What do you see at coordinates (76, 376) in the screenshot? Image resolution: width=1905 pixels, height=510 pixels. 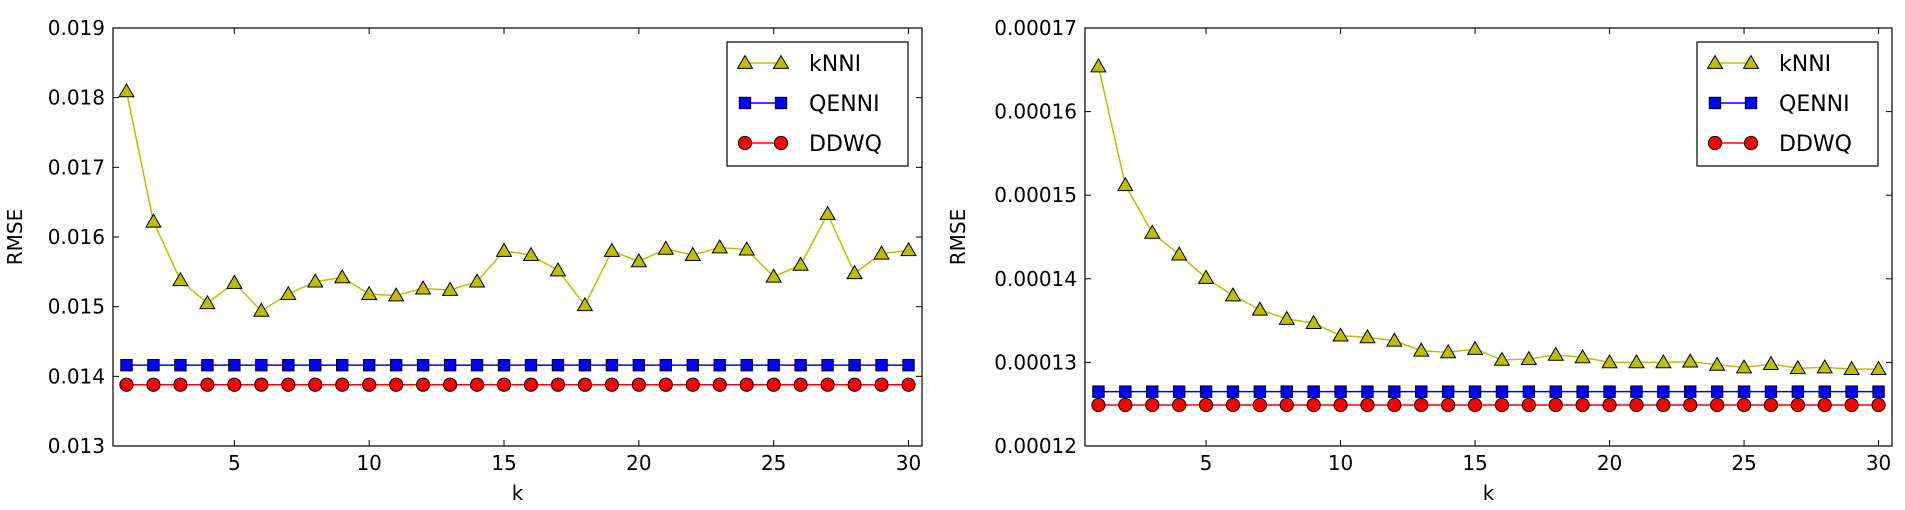 I see `y-tick-label: 0.014` at bounding box center [76, 376].